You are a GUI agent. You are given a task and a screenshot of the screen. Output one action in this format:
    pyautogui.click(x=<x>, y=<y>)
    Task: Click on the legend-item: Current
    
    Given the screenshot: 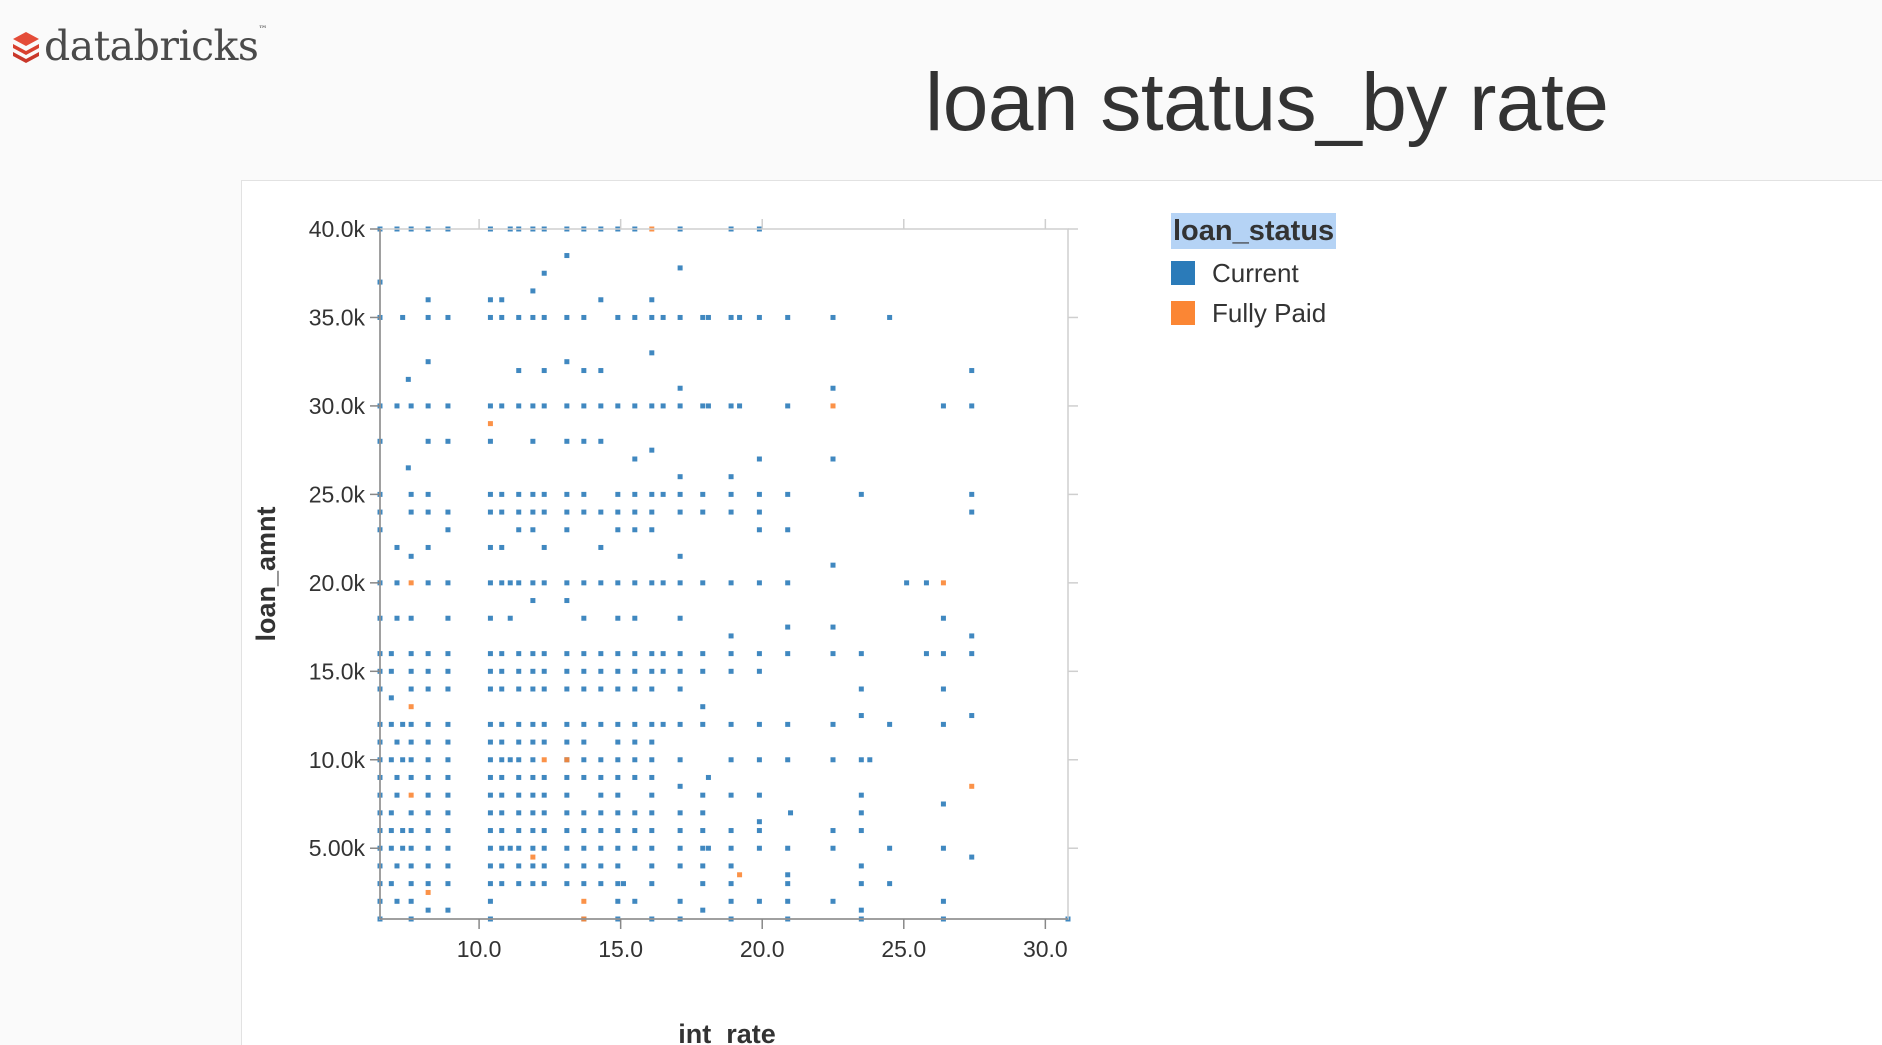 What is the action you would take?
    pyautogui.click(x=1253, y=273)
    